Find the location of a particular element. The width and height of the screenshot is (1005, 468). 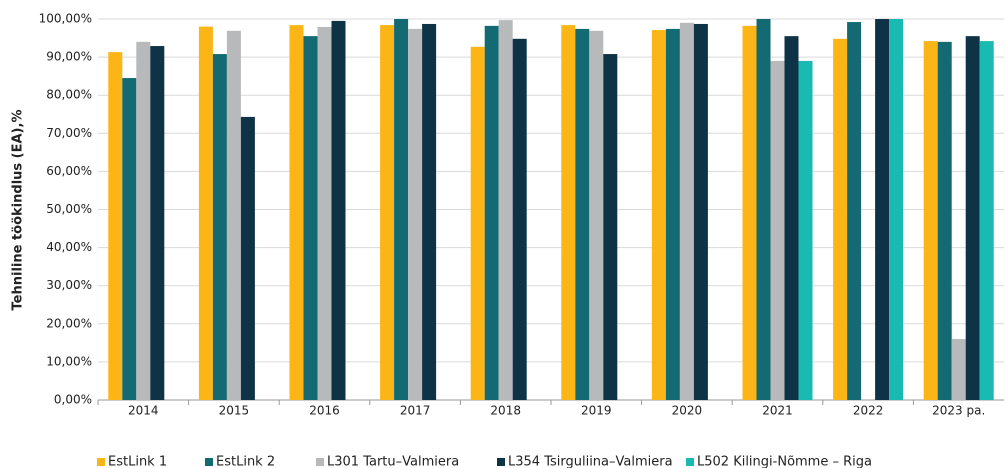

y-tick-label: 40,00% is located at coordinates (69, 247).